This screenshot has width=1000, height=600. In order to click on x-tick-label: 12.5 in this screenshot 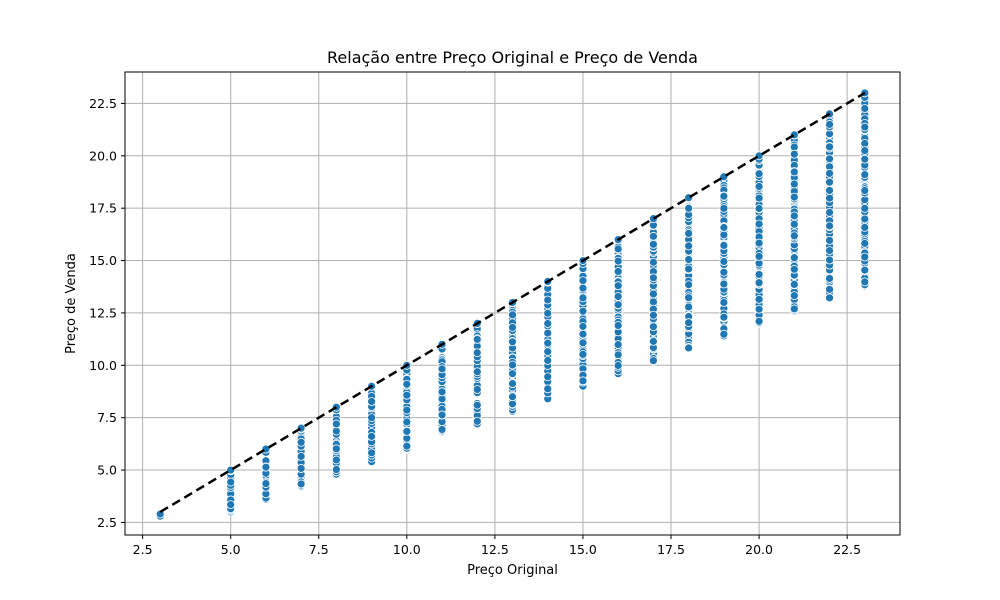, I will do `click(495, 549)`.